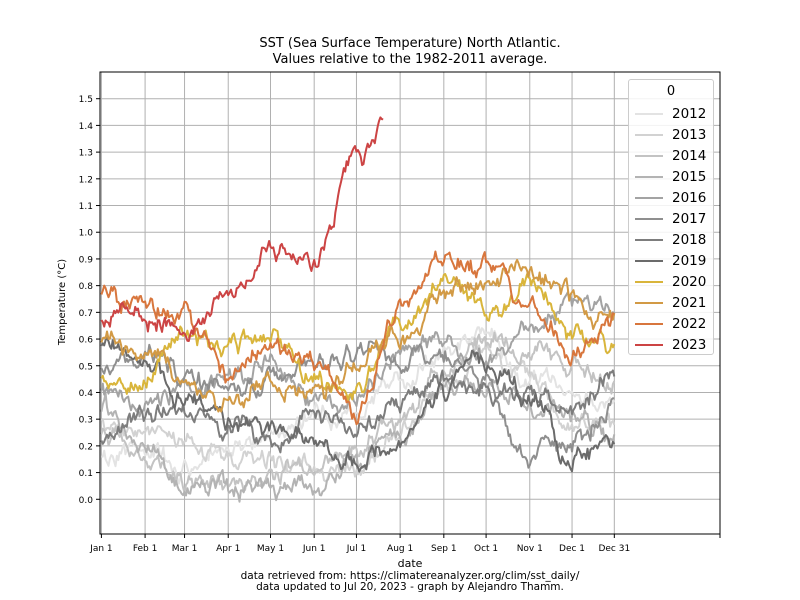 The height and width of the screenshot is (600, 800). Describe the element at coordinates (689, 324) in the screenshot. I see `legend-label: 2022` at that location.